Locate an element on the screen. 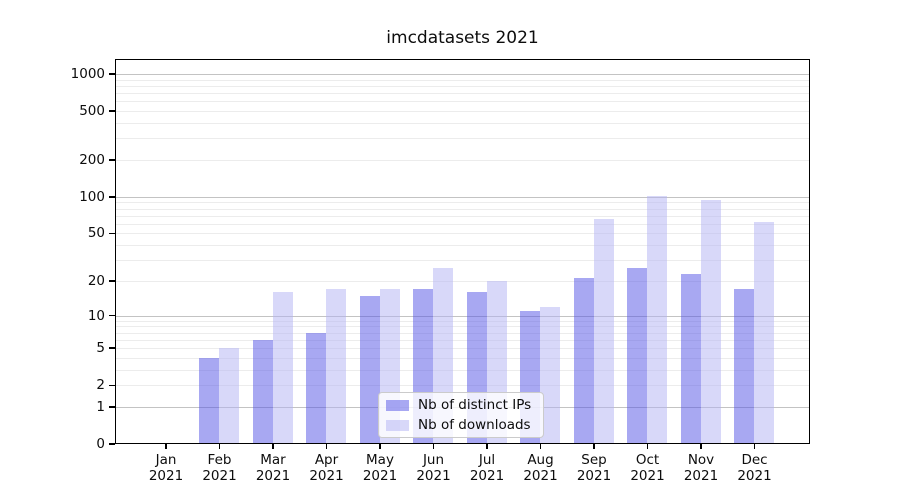  legend-item-downloads: Nb of downloads is located at coordinates (461, 425).